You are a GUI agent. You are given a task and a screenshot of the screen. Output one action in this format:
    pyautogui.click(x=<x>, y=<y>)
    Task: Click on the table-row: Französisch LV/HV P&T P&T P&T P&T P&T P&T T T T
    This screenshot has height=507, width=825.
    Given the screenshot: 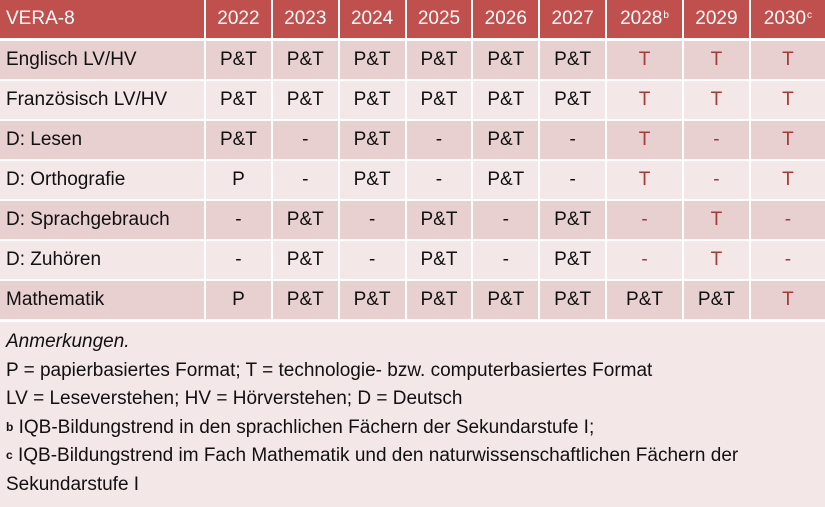 What is the action you would take?
    pyautogui.click(x=412, y=101)
    